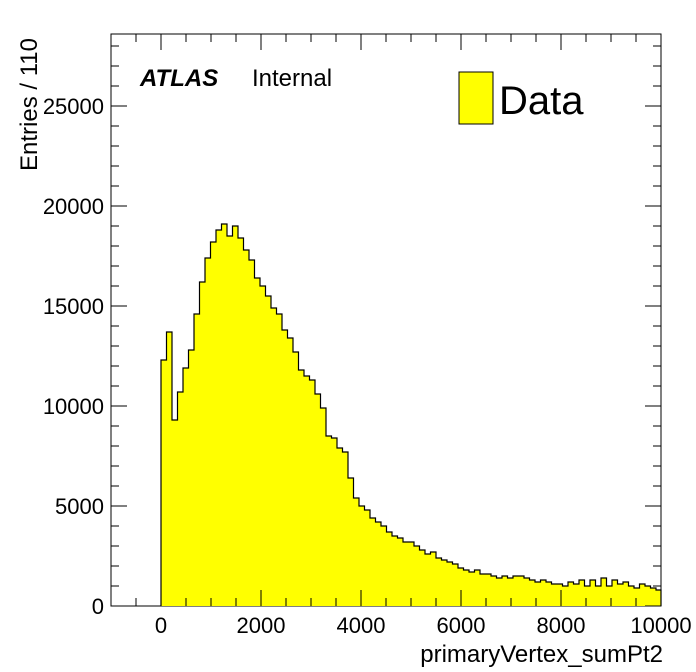  Describe the element at coordinates (73, 206) in the screenshot. I see `y-tick-label: 20000` at that location.